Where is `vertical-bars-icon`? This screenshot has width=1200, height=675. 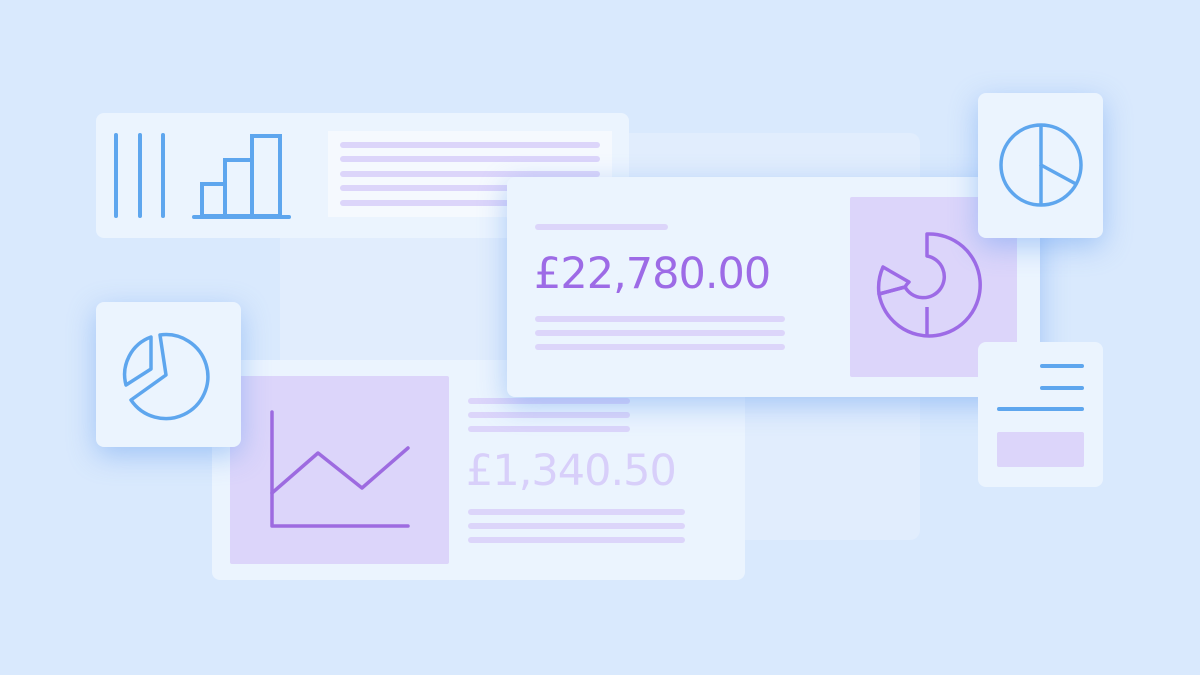
vertical-bars-icon is located at coordinates (139, 175).